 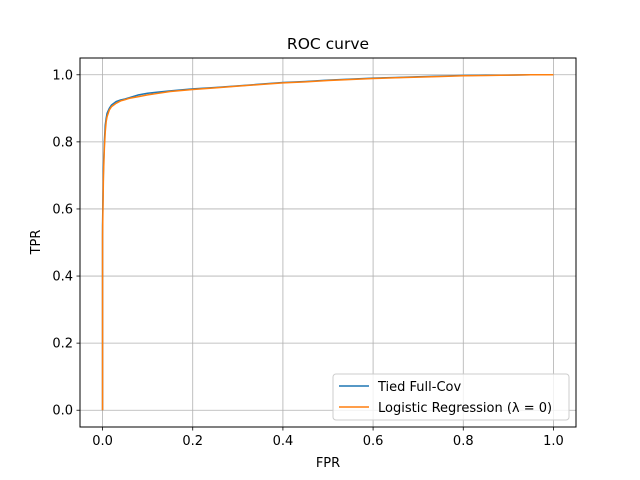 I want to click on y-tick-label: 0.4, so click(x=62, y=277).